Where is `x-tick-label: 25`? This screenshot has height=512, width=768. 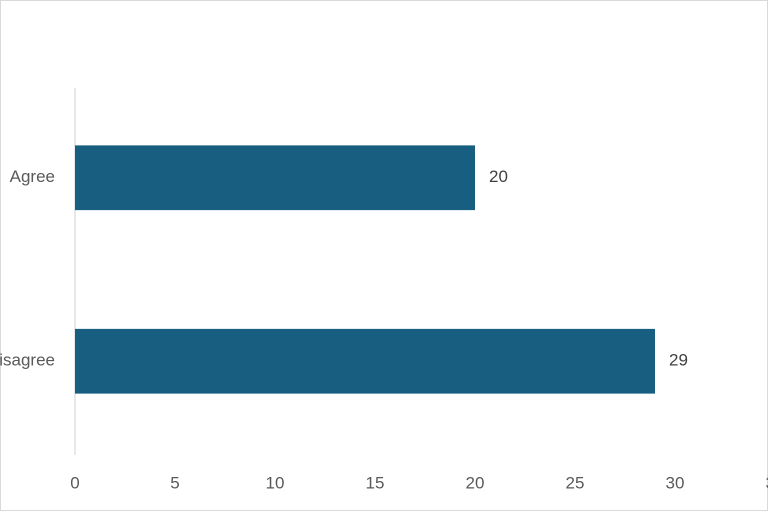
x-tick-label: 25 is located at coordinates (575, 482).